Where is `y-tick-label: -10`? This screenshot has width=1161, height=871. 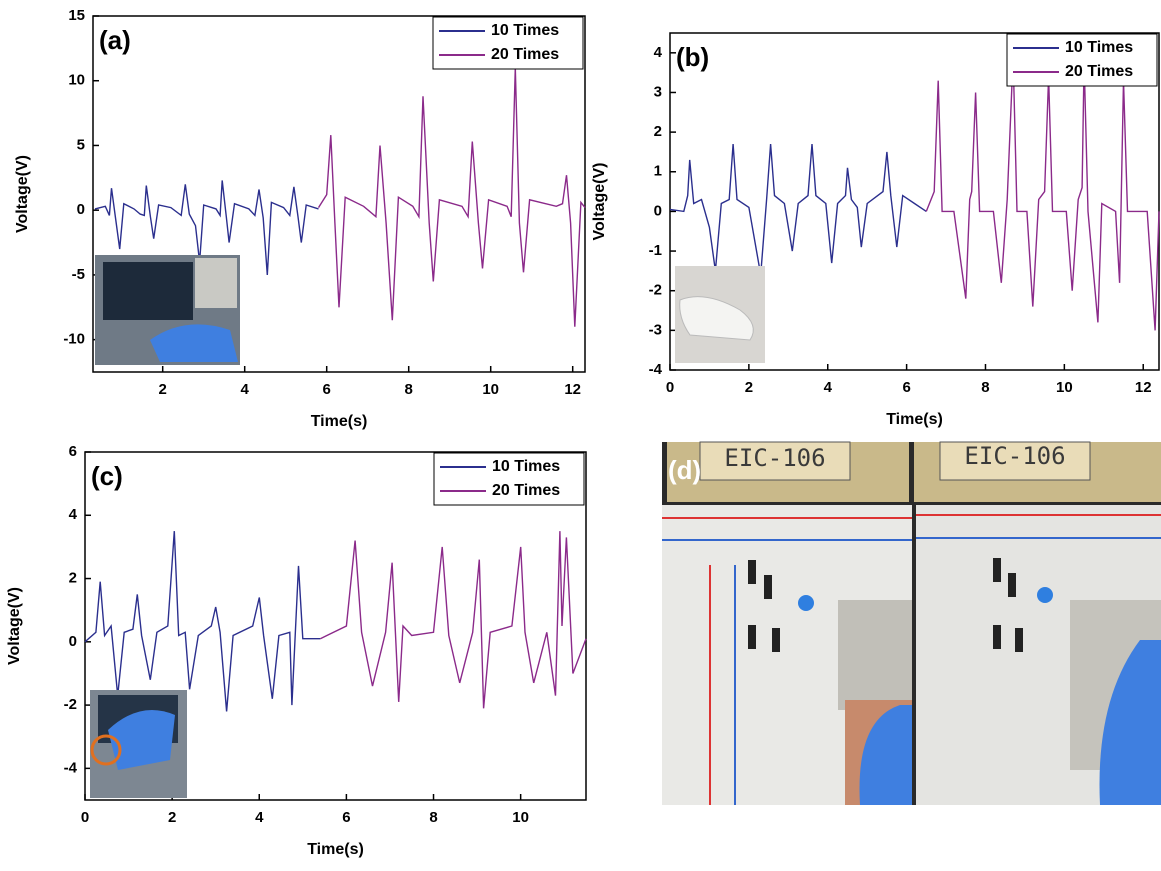
y-tick-label: -10 is located at coordinates (74, 339).